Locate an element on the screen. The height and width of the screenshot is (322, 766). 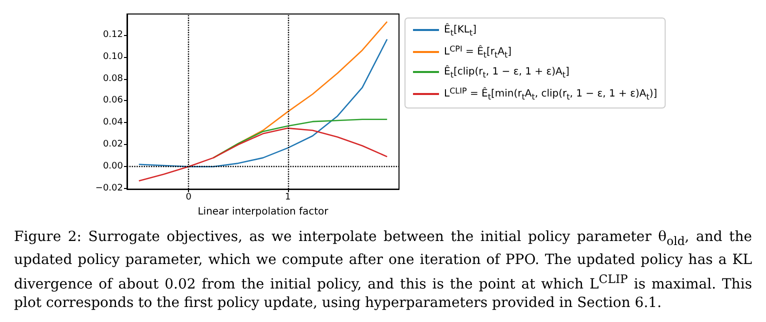
x-axis-title: Linear interpolation factor is located at coordinates (264, 212).